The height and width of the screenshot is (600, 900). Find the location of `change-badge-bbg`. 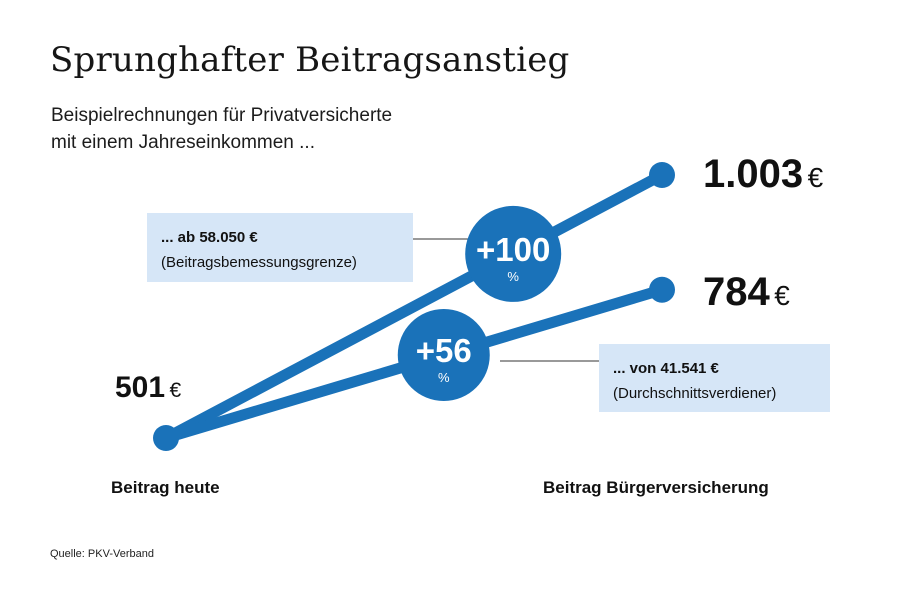

change-badge-bbg is located at coordinates (513, 253).